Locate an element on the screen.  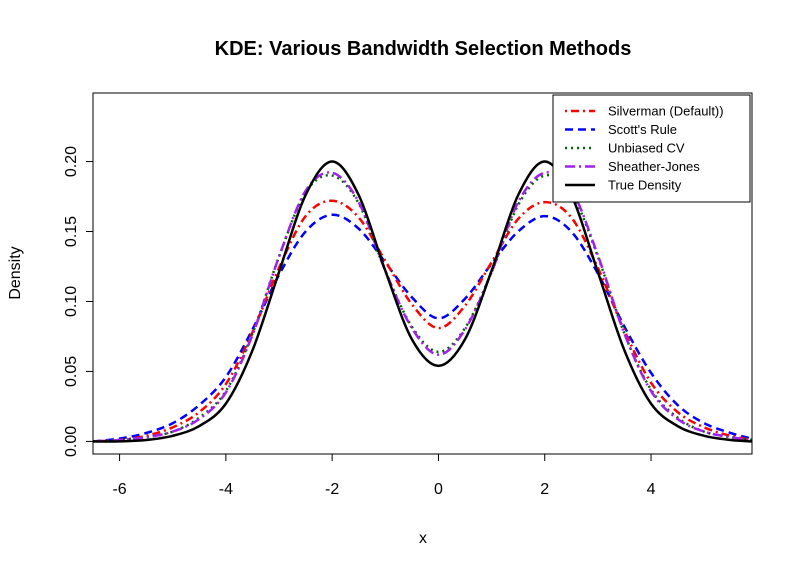
legend-label: Unbiased CV is located at coordinates (646, 148).